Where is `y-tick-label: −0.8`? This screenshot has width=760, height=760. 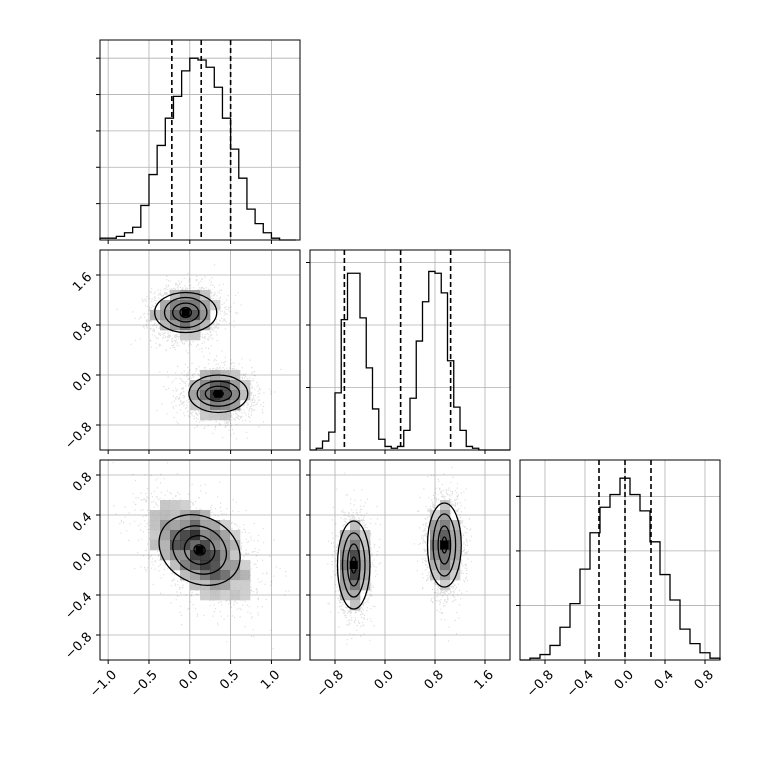 y-tick-label: −0.8 is located at coordinates (78, 646).